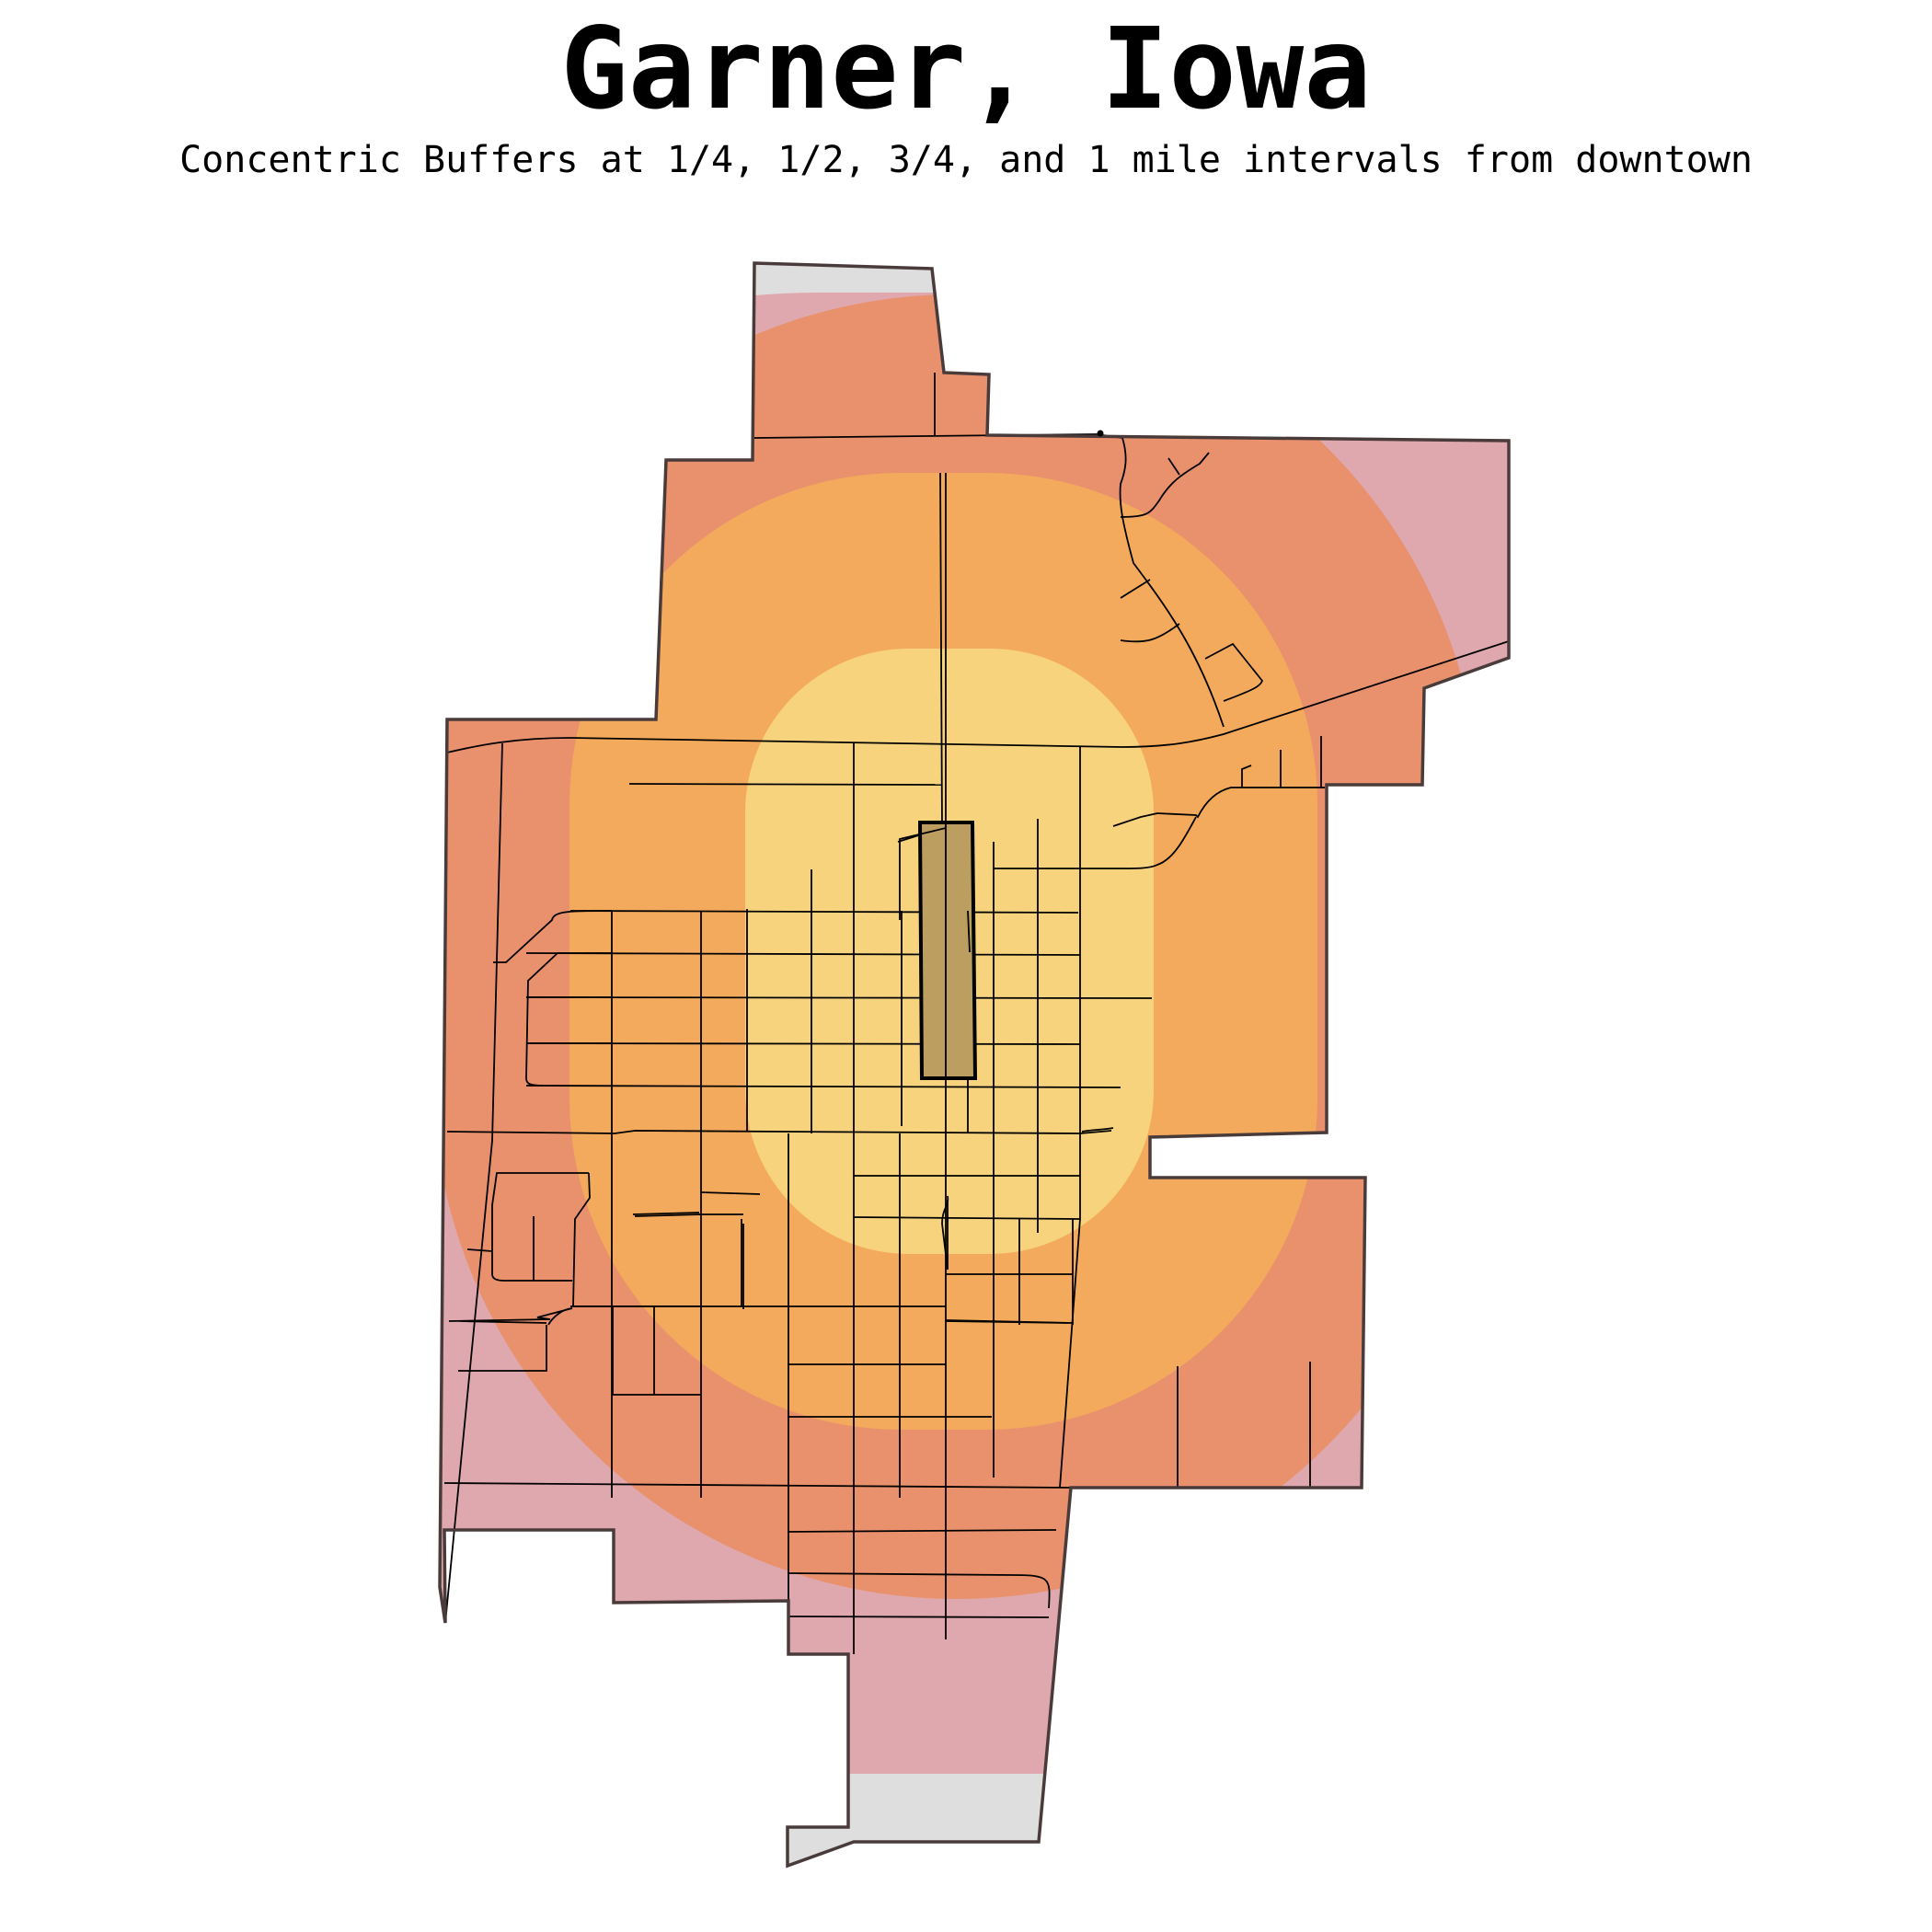 The image size is (1932, 1932). I want to click on downtown-area, so click(947, 951).